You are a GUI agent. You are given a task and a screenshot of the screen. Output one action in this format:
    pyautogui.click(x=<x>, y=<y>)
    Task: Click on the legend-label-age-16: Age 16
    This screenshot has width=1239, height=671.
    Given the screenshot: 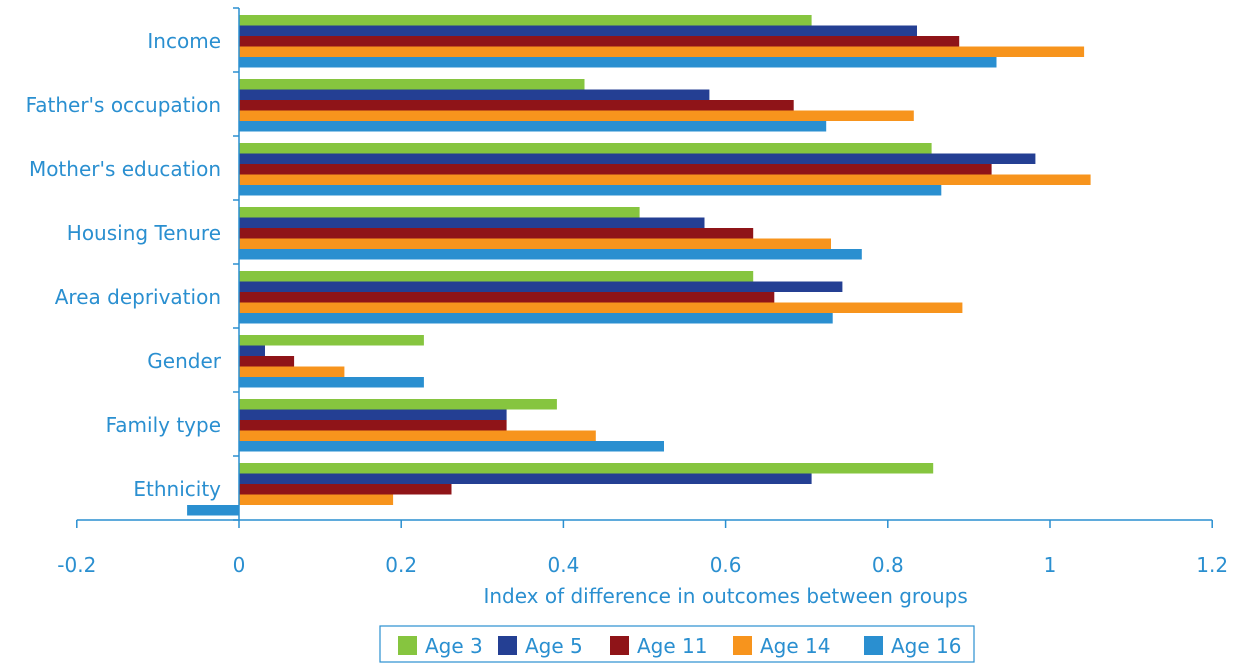 What is the action you would take?
    pyautogui.click(x=926, y=646)
    